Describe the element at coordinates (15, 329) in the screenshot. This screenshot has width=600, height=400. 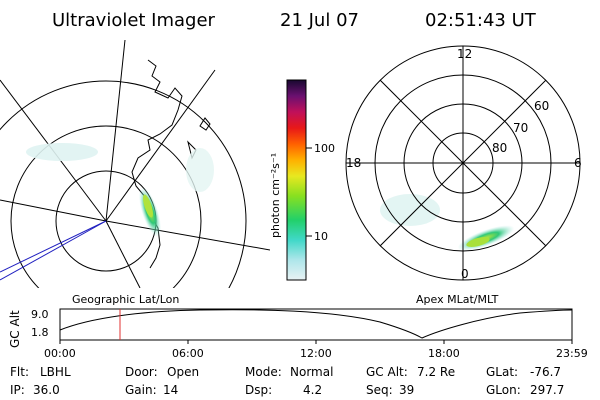
I see `altitude-axis-label: GC Alt` at that location.